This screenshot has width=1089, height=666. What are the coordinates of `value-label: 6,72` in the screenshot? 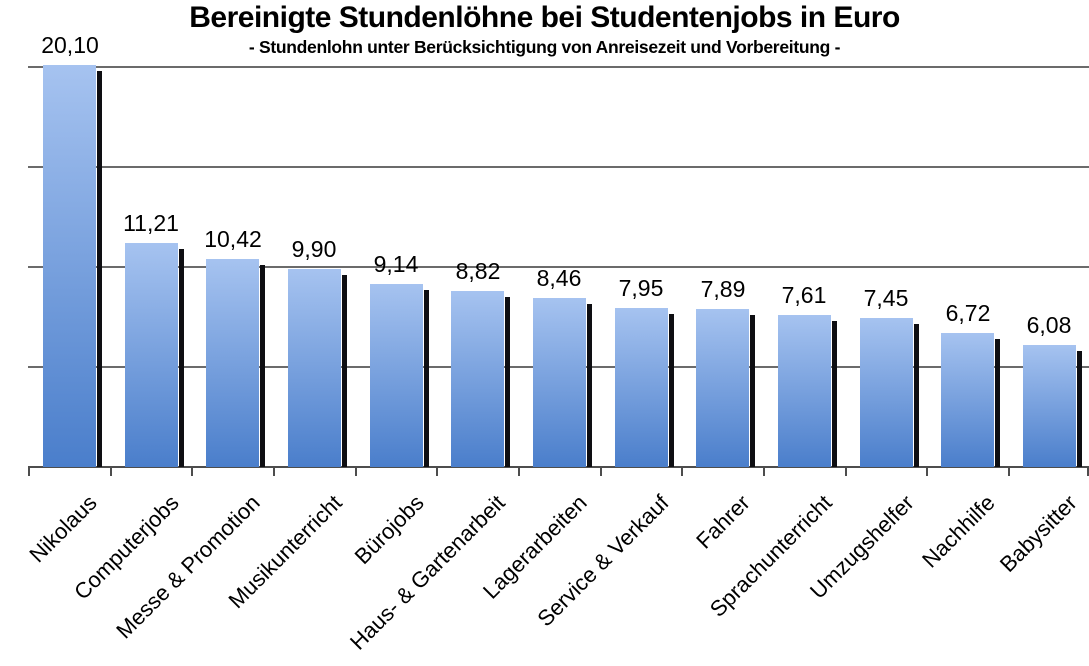 It's located at (968, 313).